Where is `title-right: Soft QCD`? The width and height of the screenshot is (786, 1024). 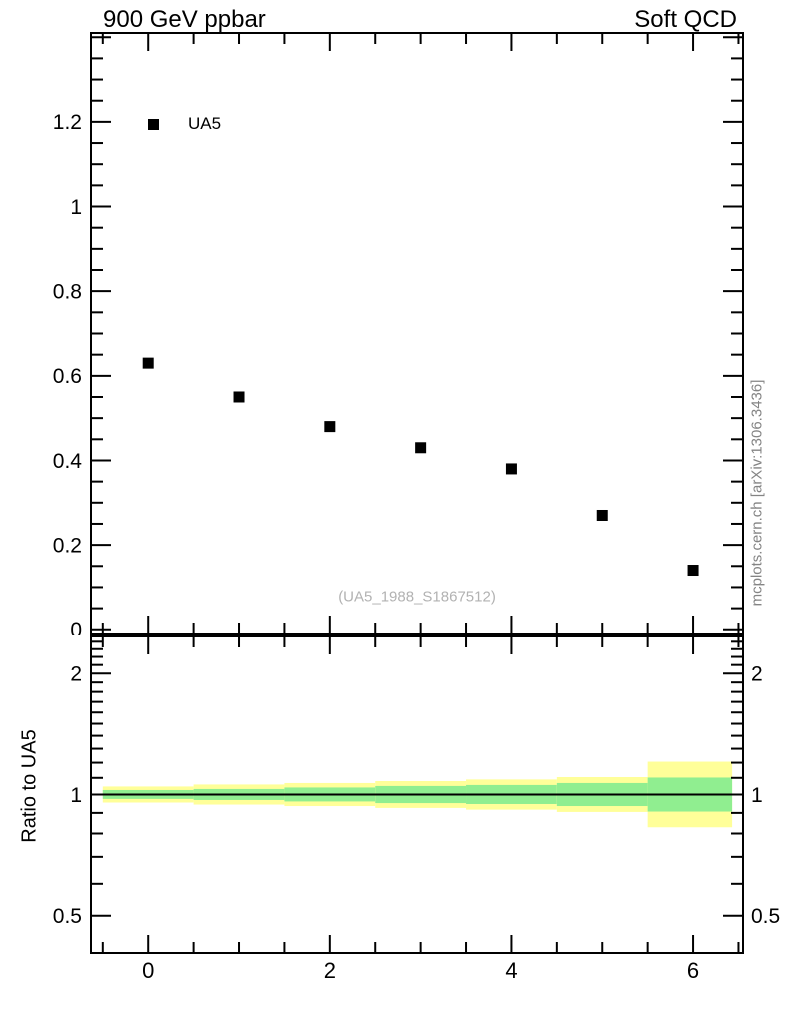
title-right: Soft QCD is located at coordinates (685, 19).